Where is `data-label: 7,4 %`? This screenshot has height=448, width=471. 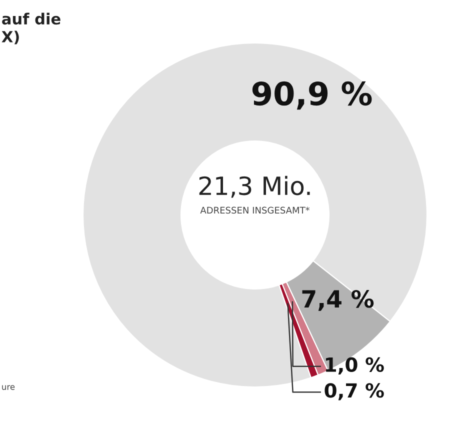 data-label: 7,4 % is located at coordinates (338, 300).